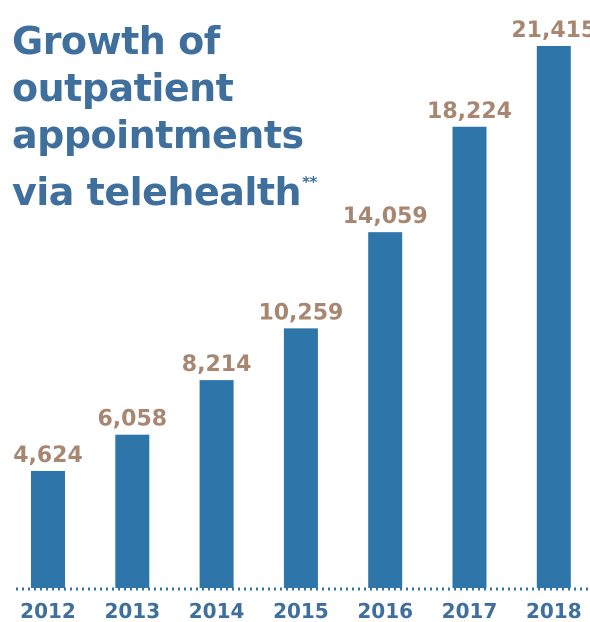 The width and height of the screenshot is (590, 622). Describe the element at coordinates (158, 135) in the screenshot. I see `title-line-3: appointments` at that location.